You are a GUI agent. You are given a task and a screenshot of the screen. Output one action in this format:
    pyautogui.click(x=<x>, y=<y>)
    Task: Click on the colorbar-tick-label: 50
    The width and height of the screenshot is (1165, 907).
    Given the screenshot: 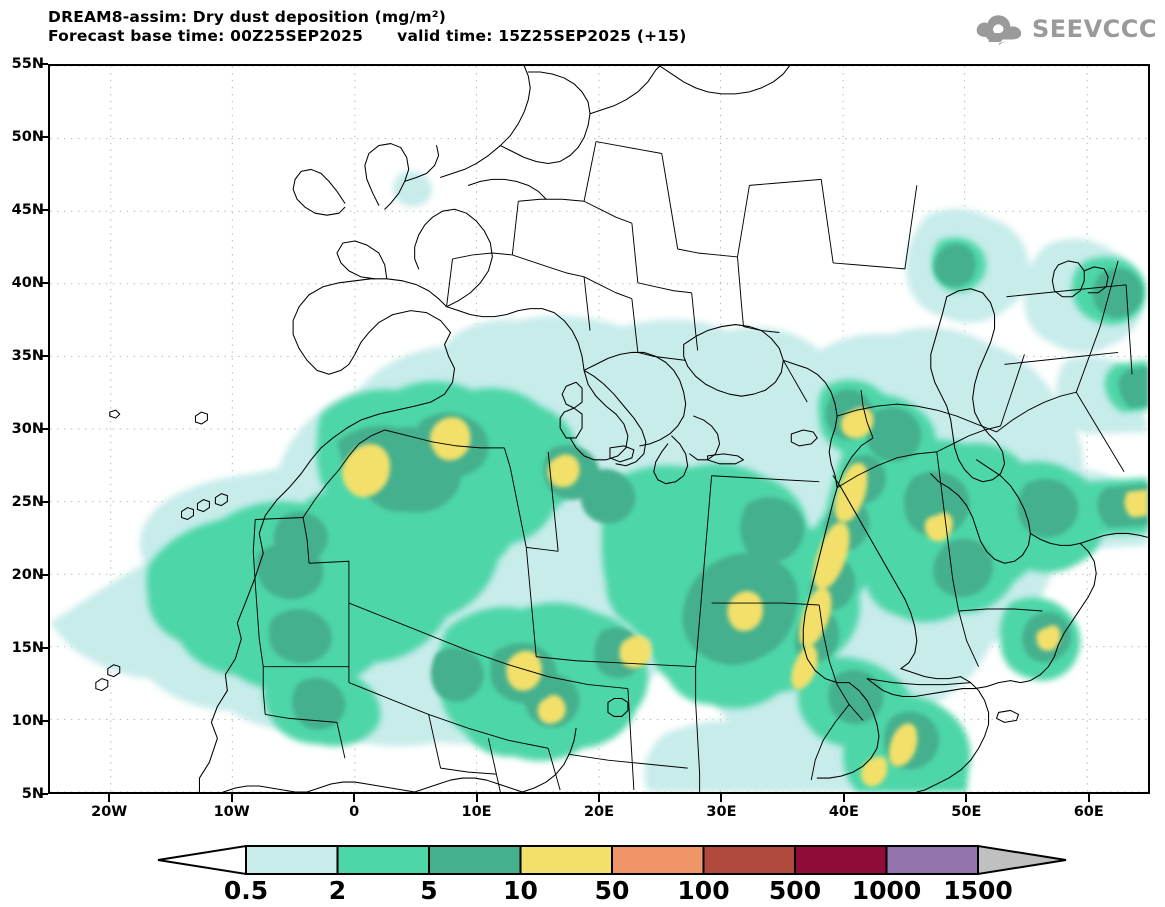 What is the action you would take?
    pyautogui.click(x=612, y=890)
    